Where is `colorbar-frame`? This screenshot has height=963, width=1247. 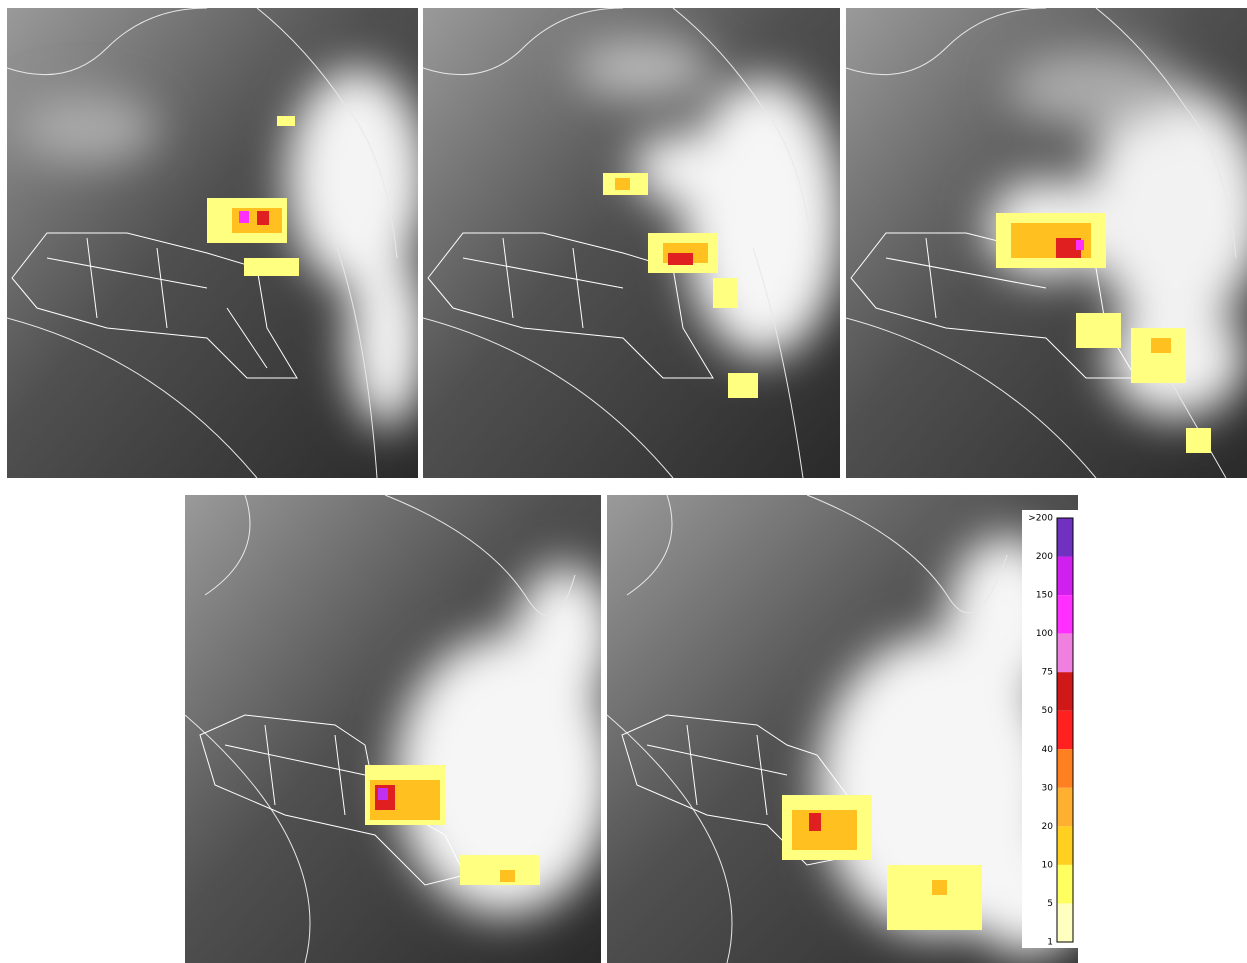 colorbar-frame is located at coordinates (1065, 730).